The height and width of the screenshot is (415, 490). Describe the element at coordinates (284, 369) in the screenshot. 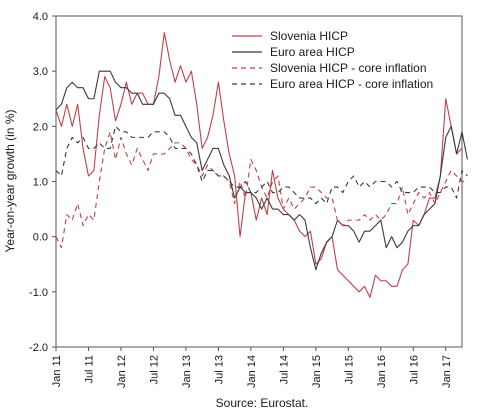

I see `x-tick-label: Jul 14` at that location.